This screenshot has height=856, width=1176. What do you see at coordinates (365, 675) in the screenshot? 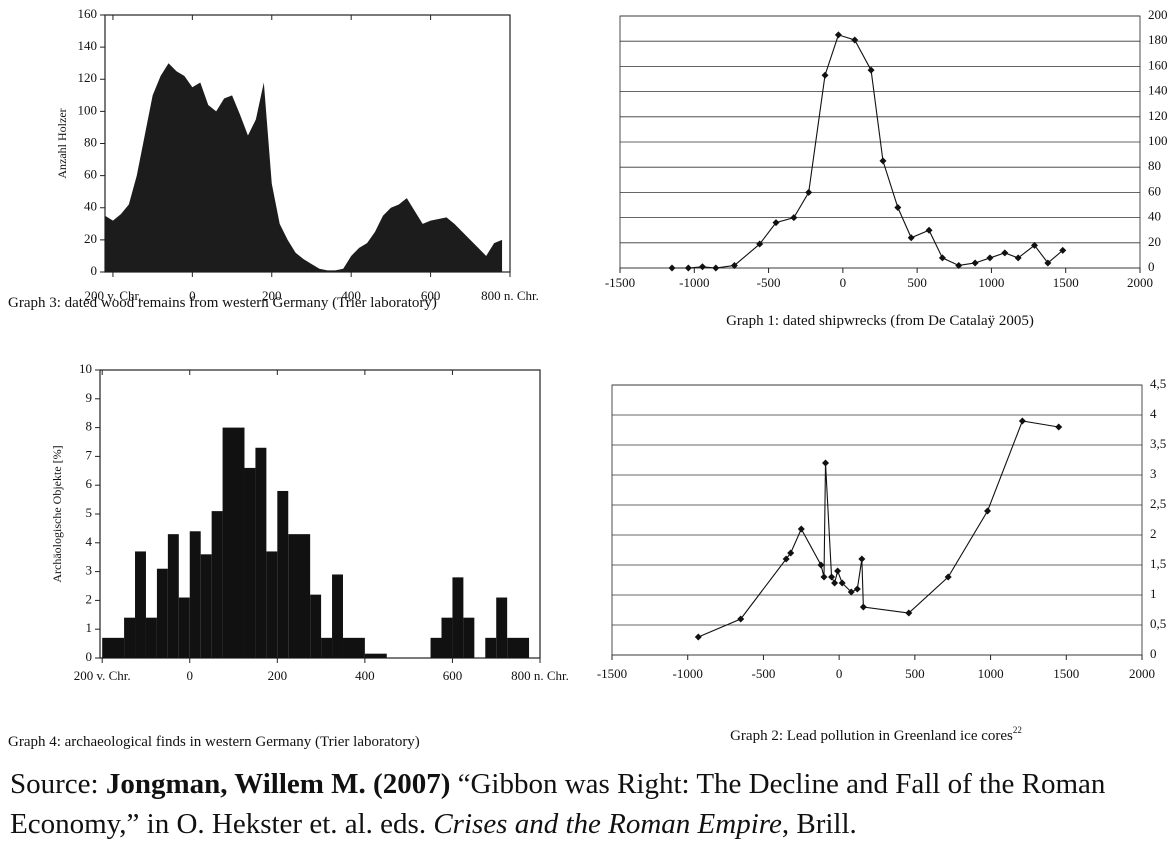
I see `x-tick-label: 400` at bounding box center [365, 675].